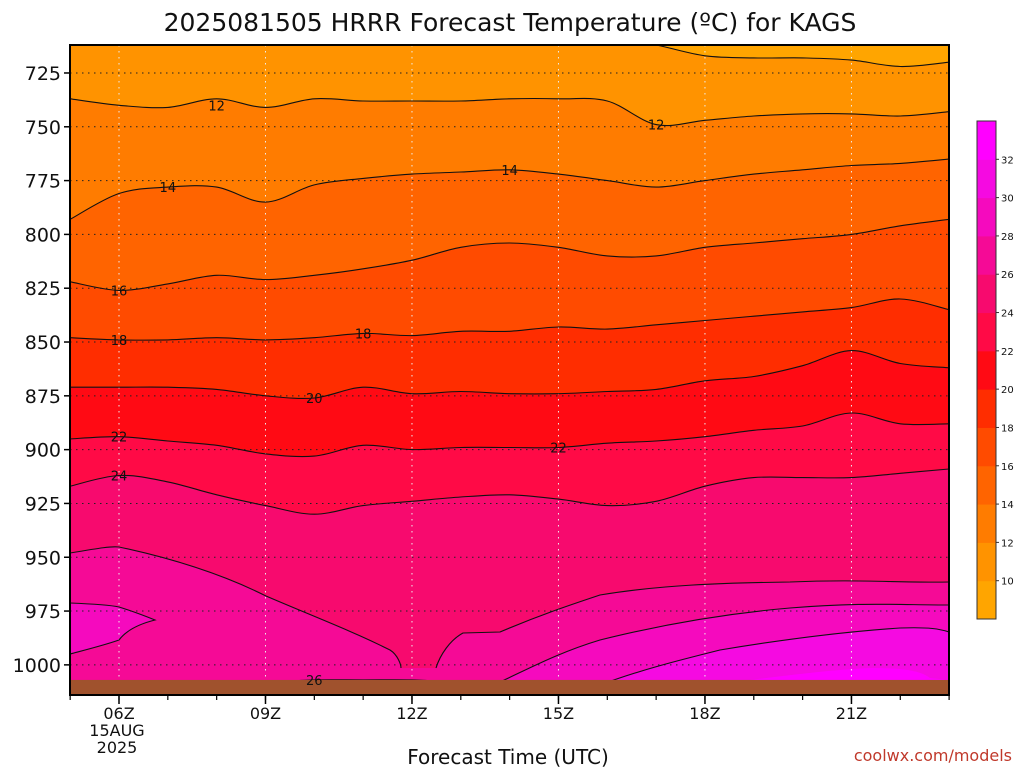  What do you see at coordinates (314, 681) in the screenshot?
I see `isotherm-label-26-12: 26` at bounding box center [314, 681].